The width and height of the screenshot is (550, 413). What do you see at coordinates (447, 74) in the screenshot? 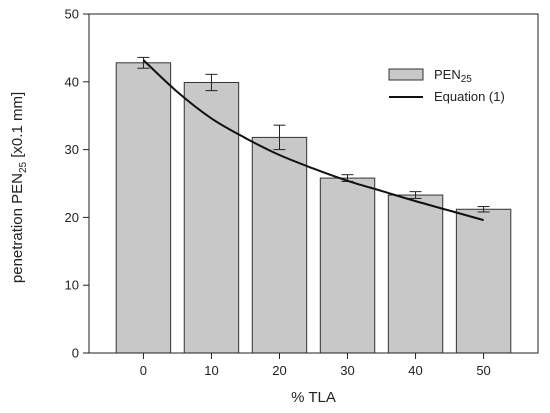
I see `legend-bar-label-prefix: PEN` at bounding box center [447, 74].